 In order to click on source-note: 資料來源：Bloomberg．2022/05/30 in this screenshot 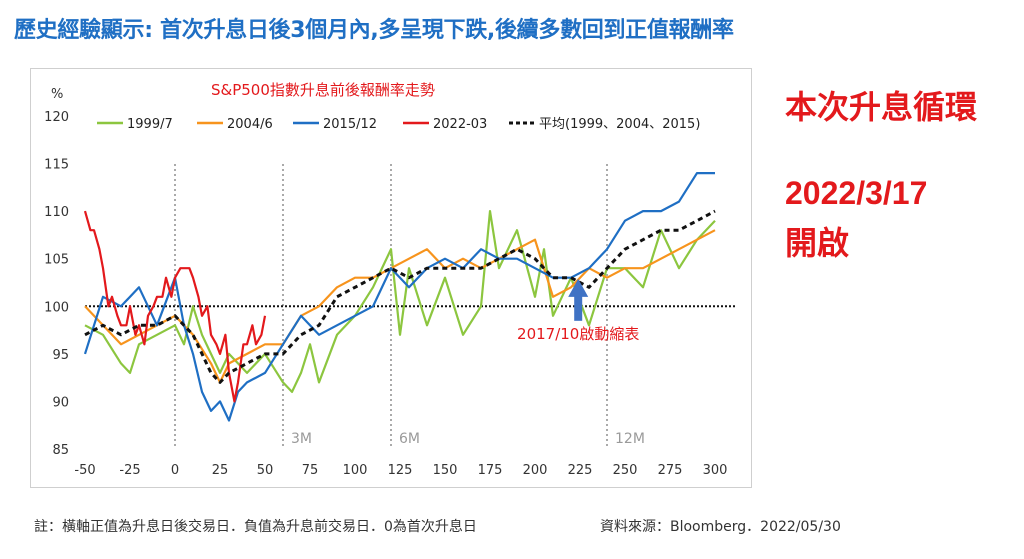, I will do `click(720, 527)`.